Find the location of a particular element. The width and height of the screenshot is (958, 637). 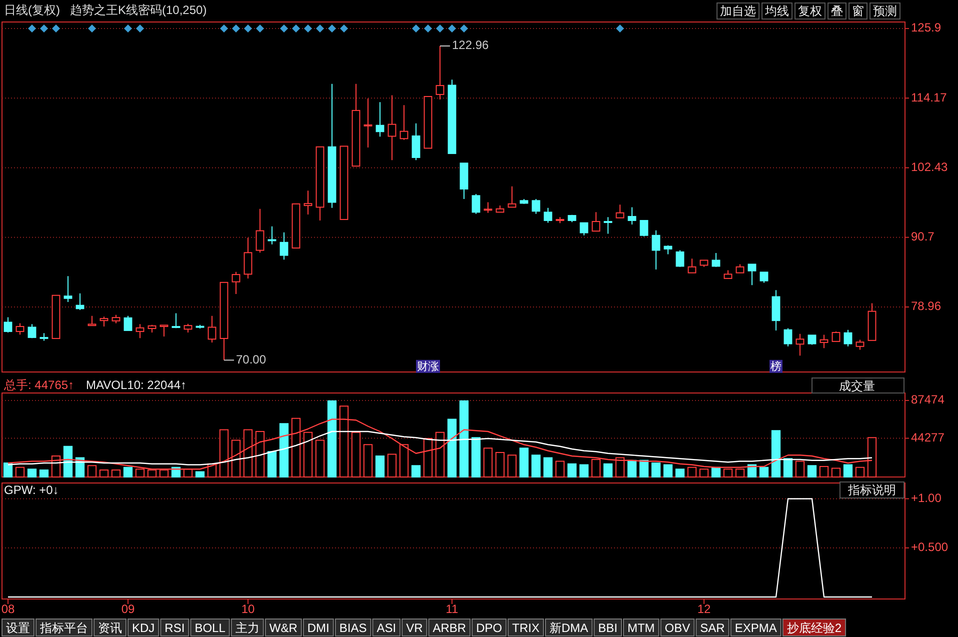

text: TRIX is located at coordinates (526, 628).